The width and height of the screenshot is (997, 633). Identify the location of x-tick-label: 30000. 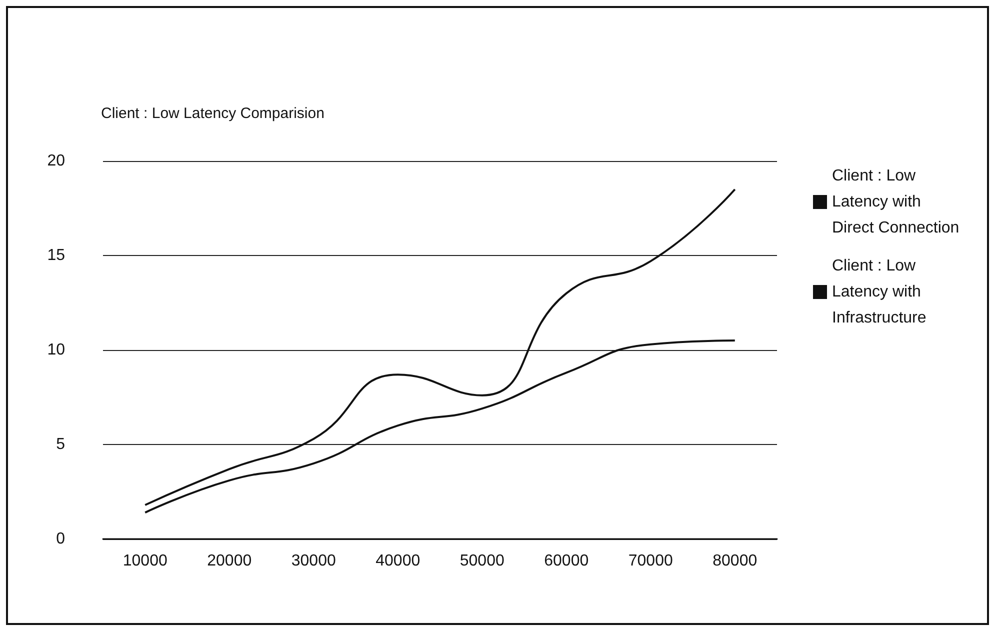
(313, 561).